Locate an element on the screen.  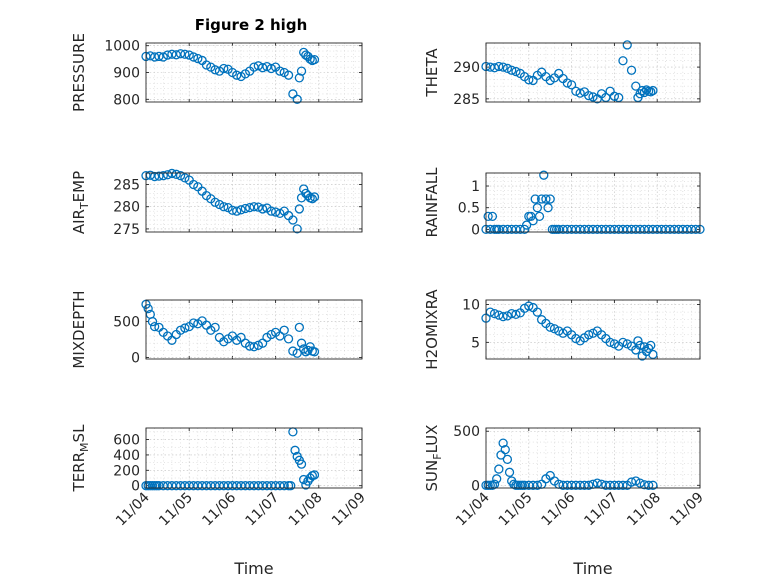
subplot-pressure: 800 900 1000 PRESSURE is located at coordinates (216, 72).